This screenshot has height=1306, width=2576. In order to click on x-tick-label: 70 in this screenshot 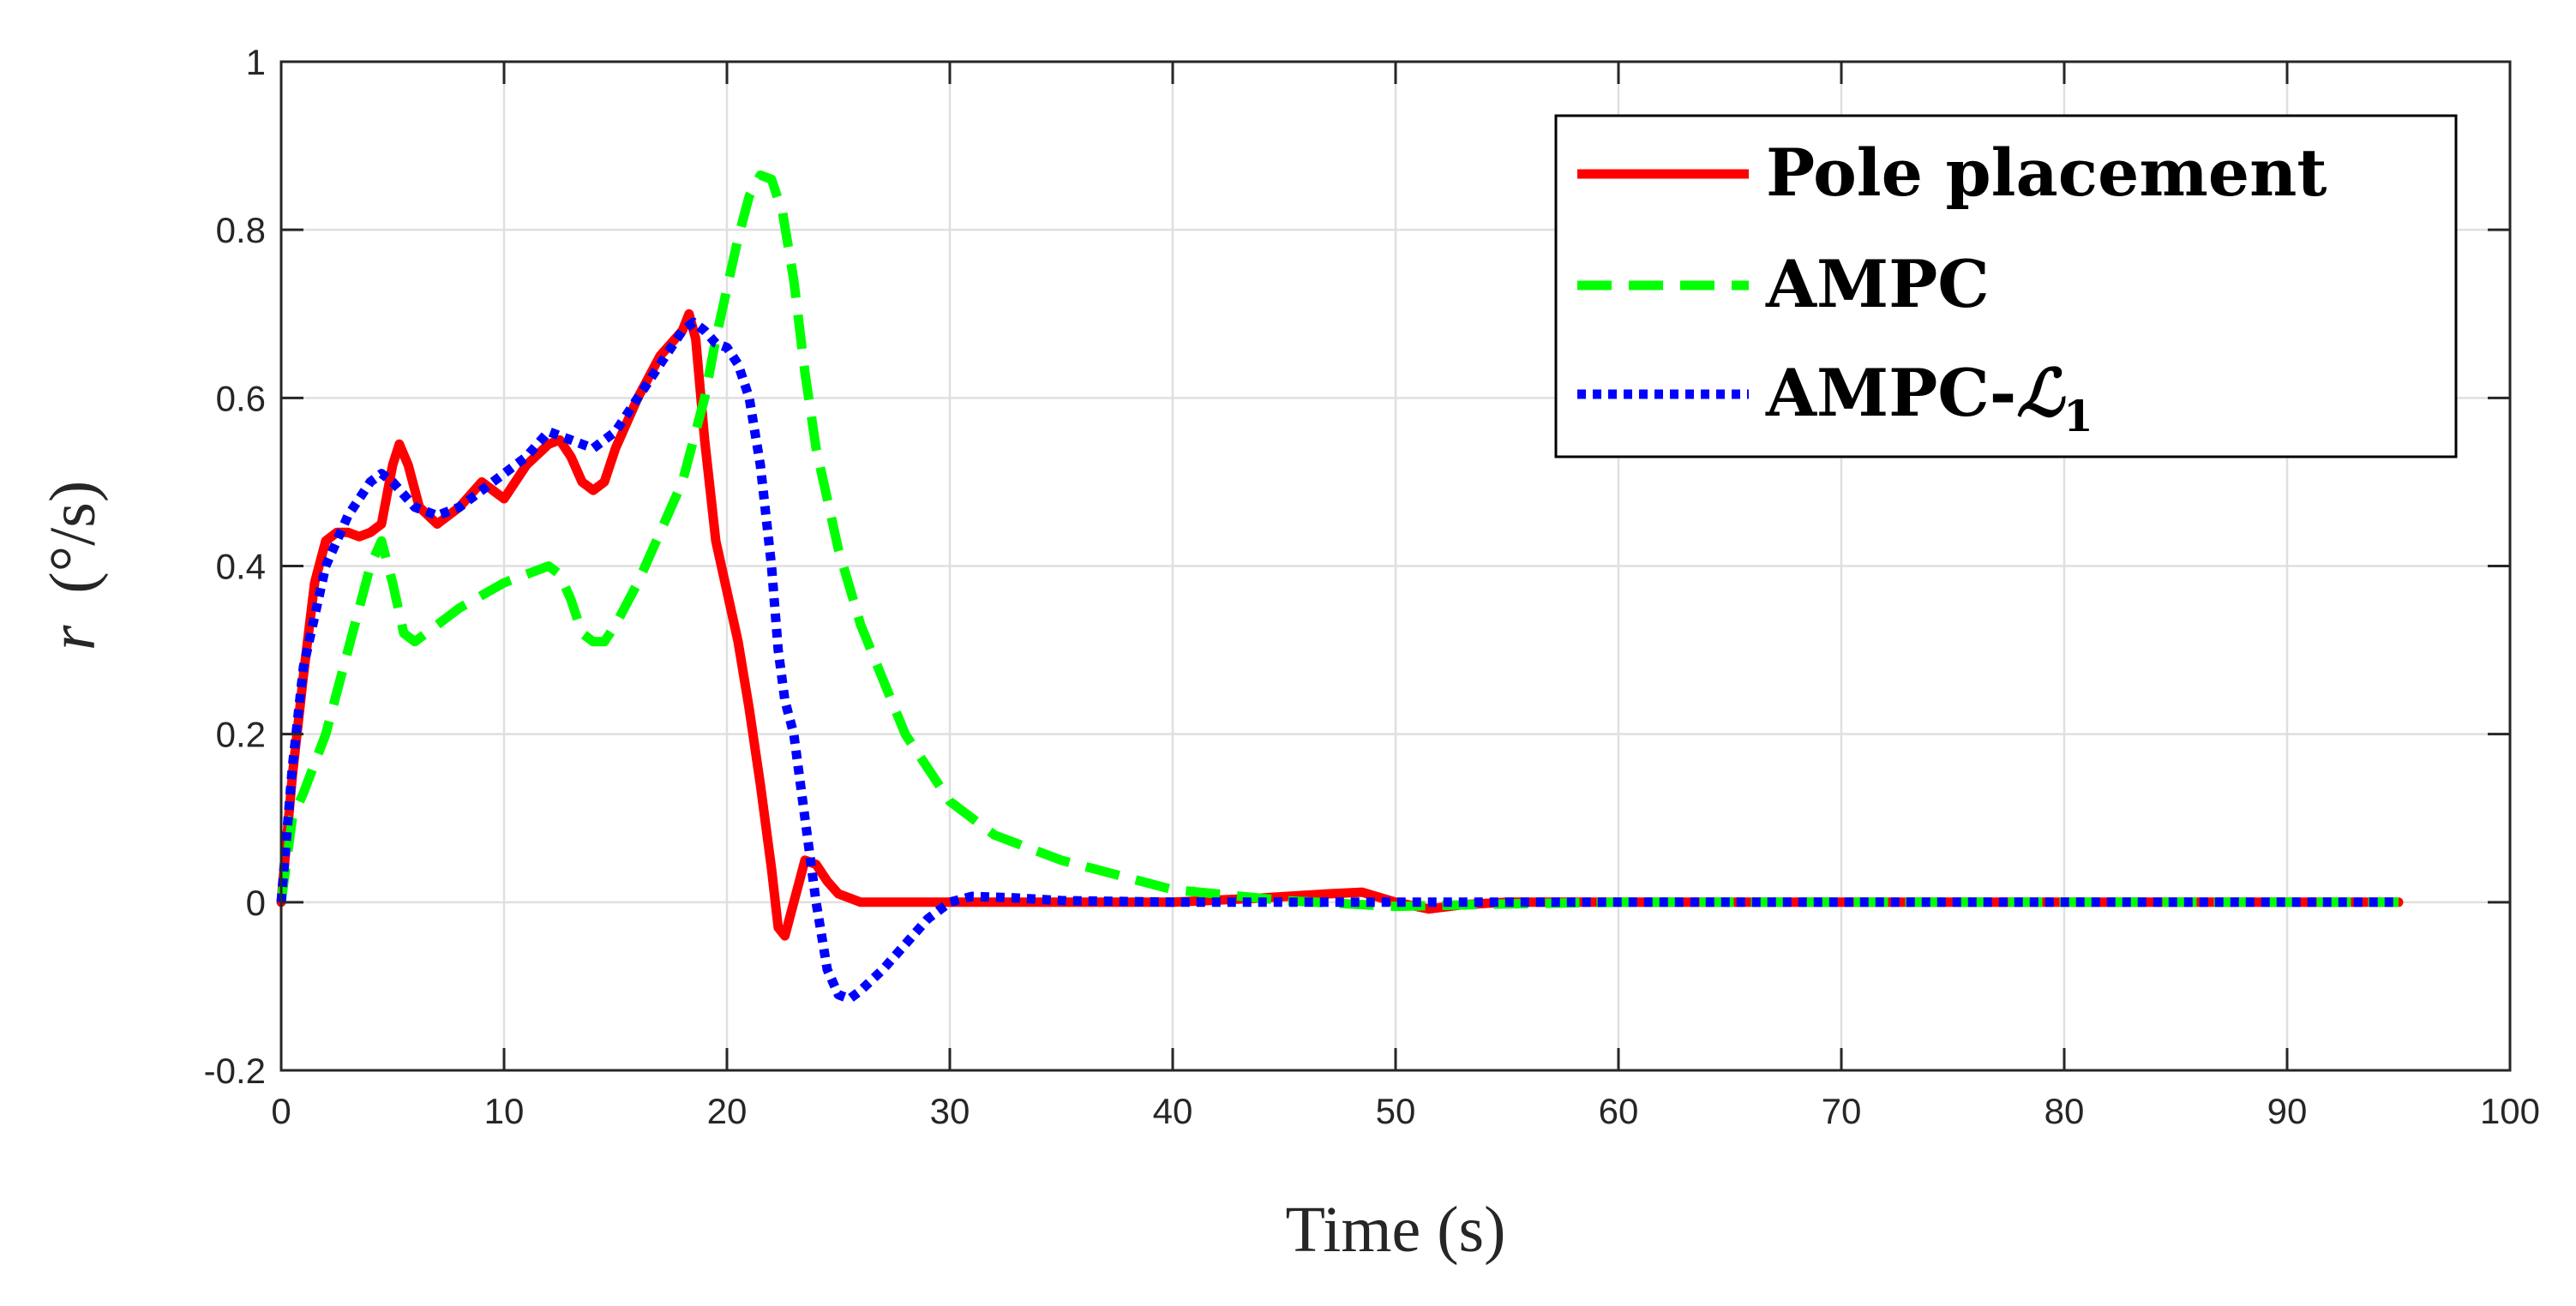, I will do `click(1842, 1111)`.